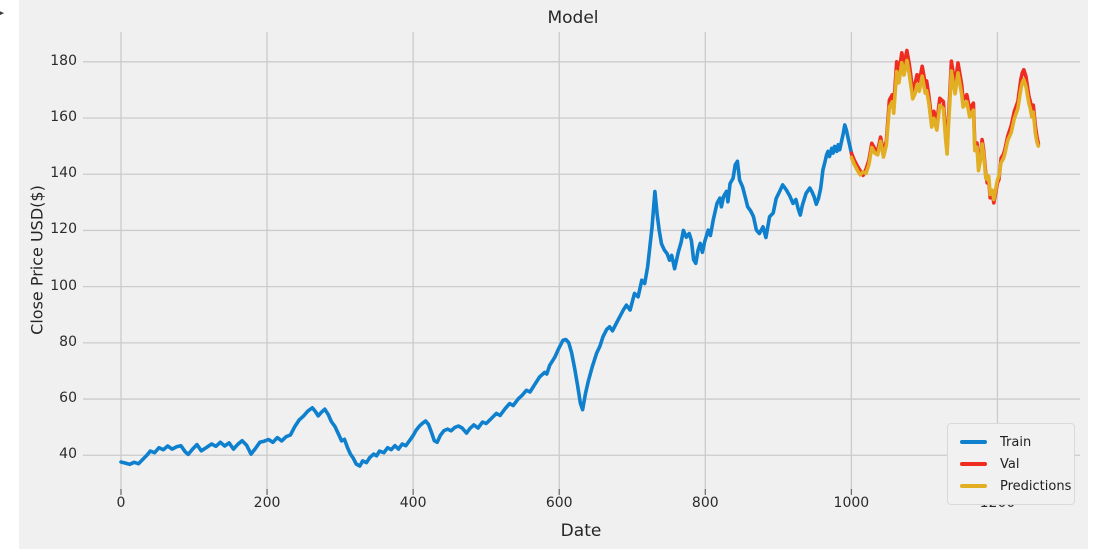  I want to click on y-tick-label: 180, so click(63, 60).